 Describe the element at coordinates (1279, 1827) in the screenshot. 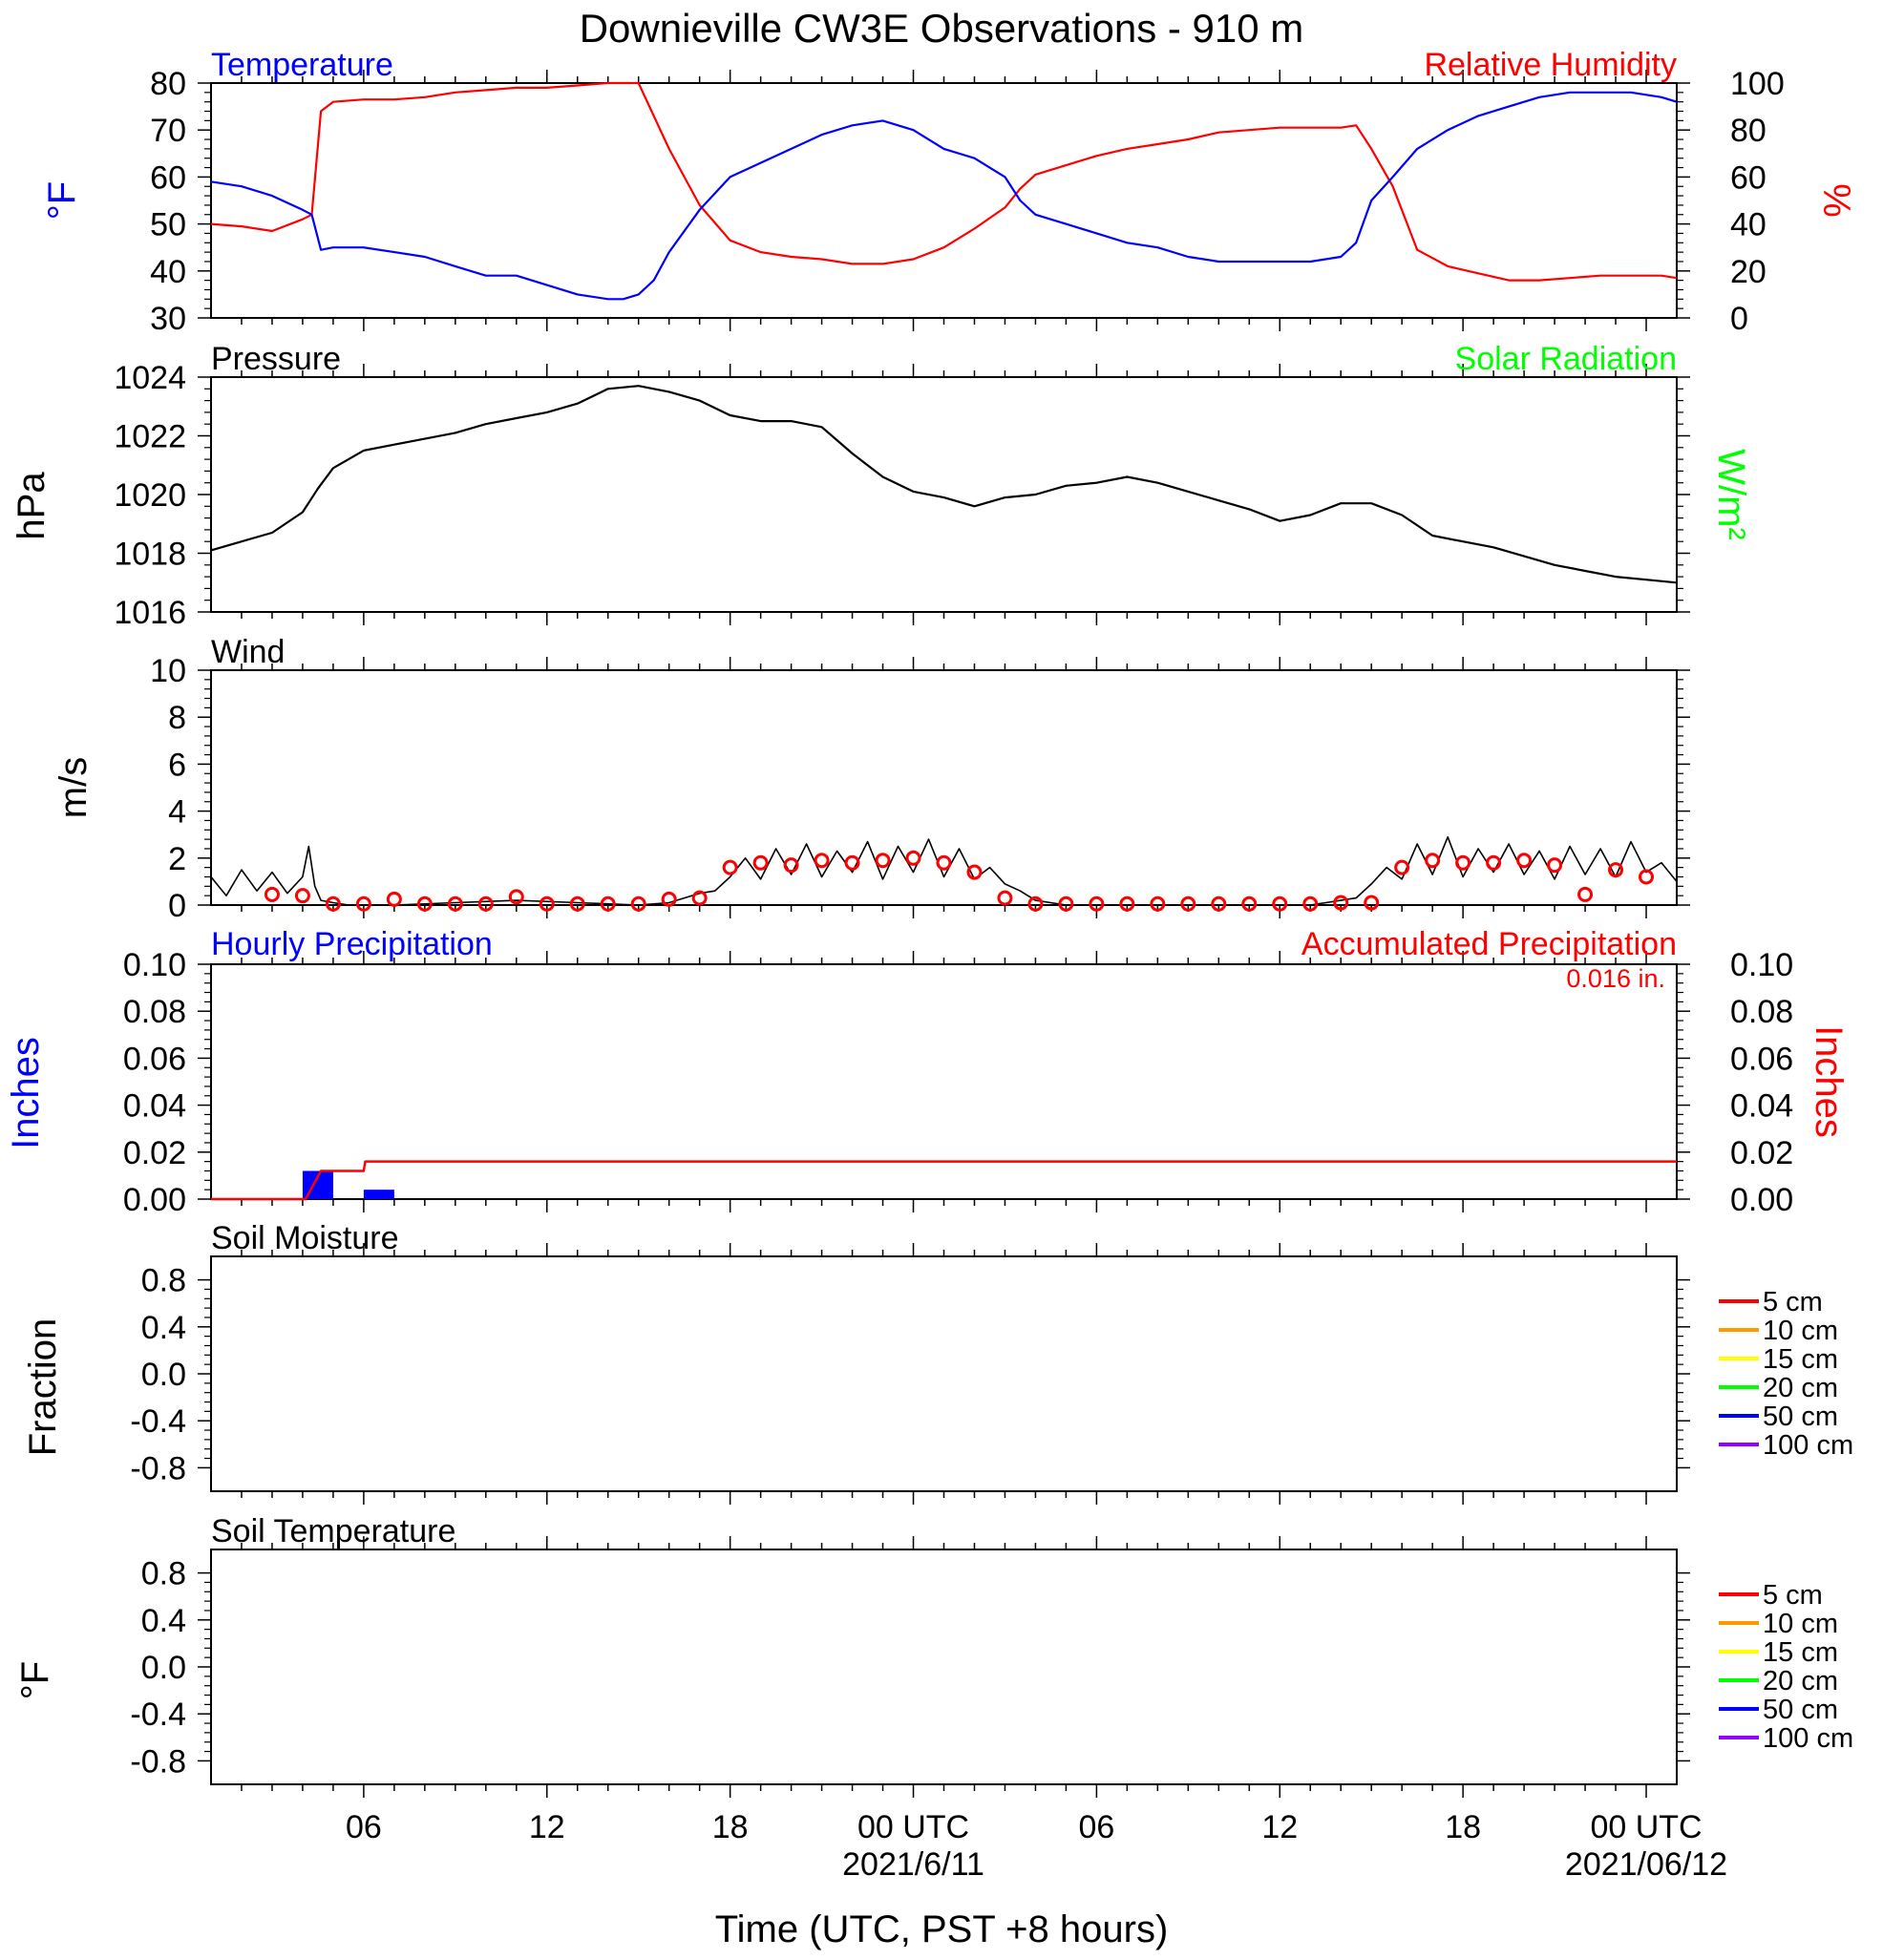

I see `x-tick-label: 12` at that location.